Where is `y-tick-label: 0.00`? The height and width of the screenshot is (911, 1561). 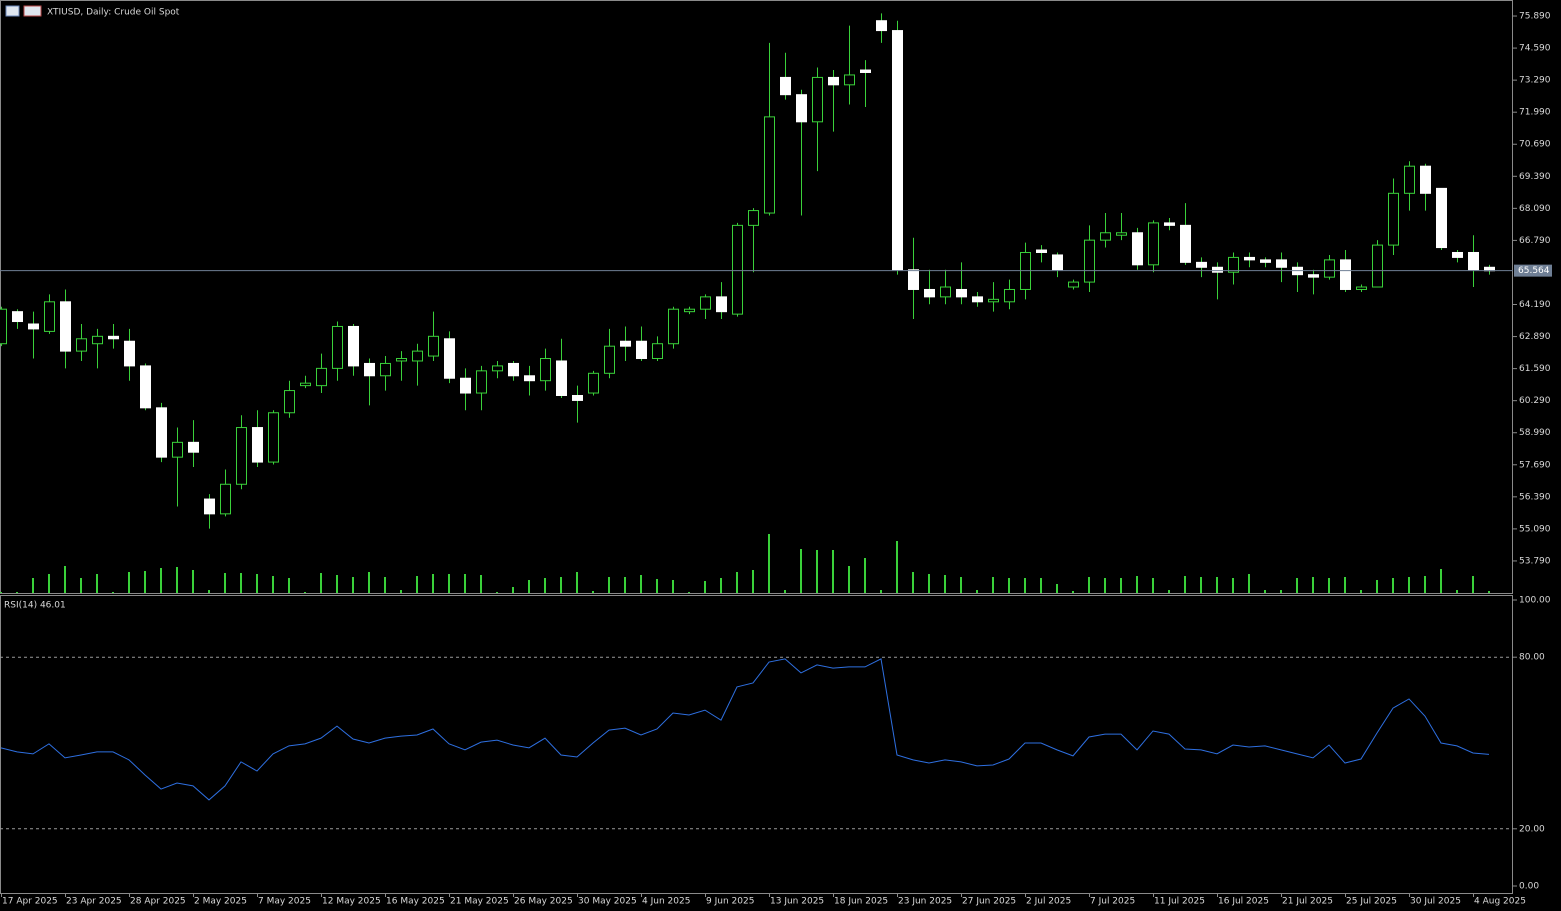 y-tick-label: 0.00 is located at coordinates (1529, 887).